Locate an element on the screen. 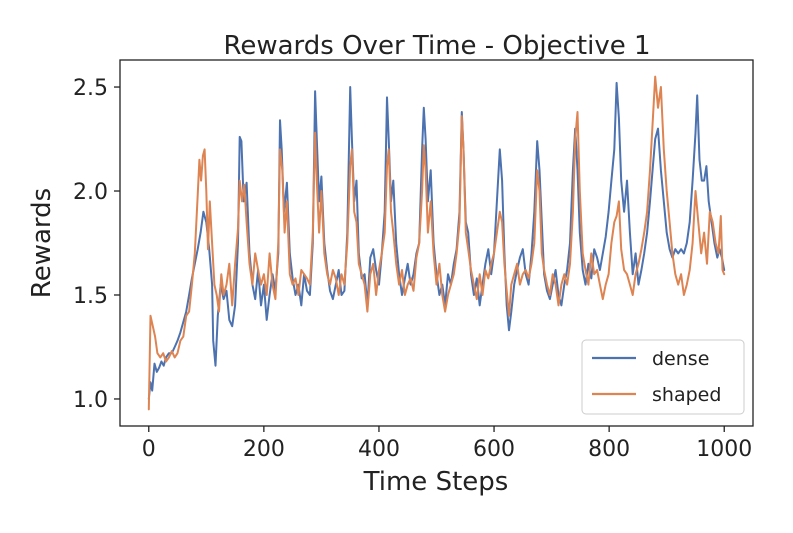 This screenshot has width=793, height=533. chart-title: Rewards Over Time - Objective 1 is located at coordinates (436, 46).